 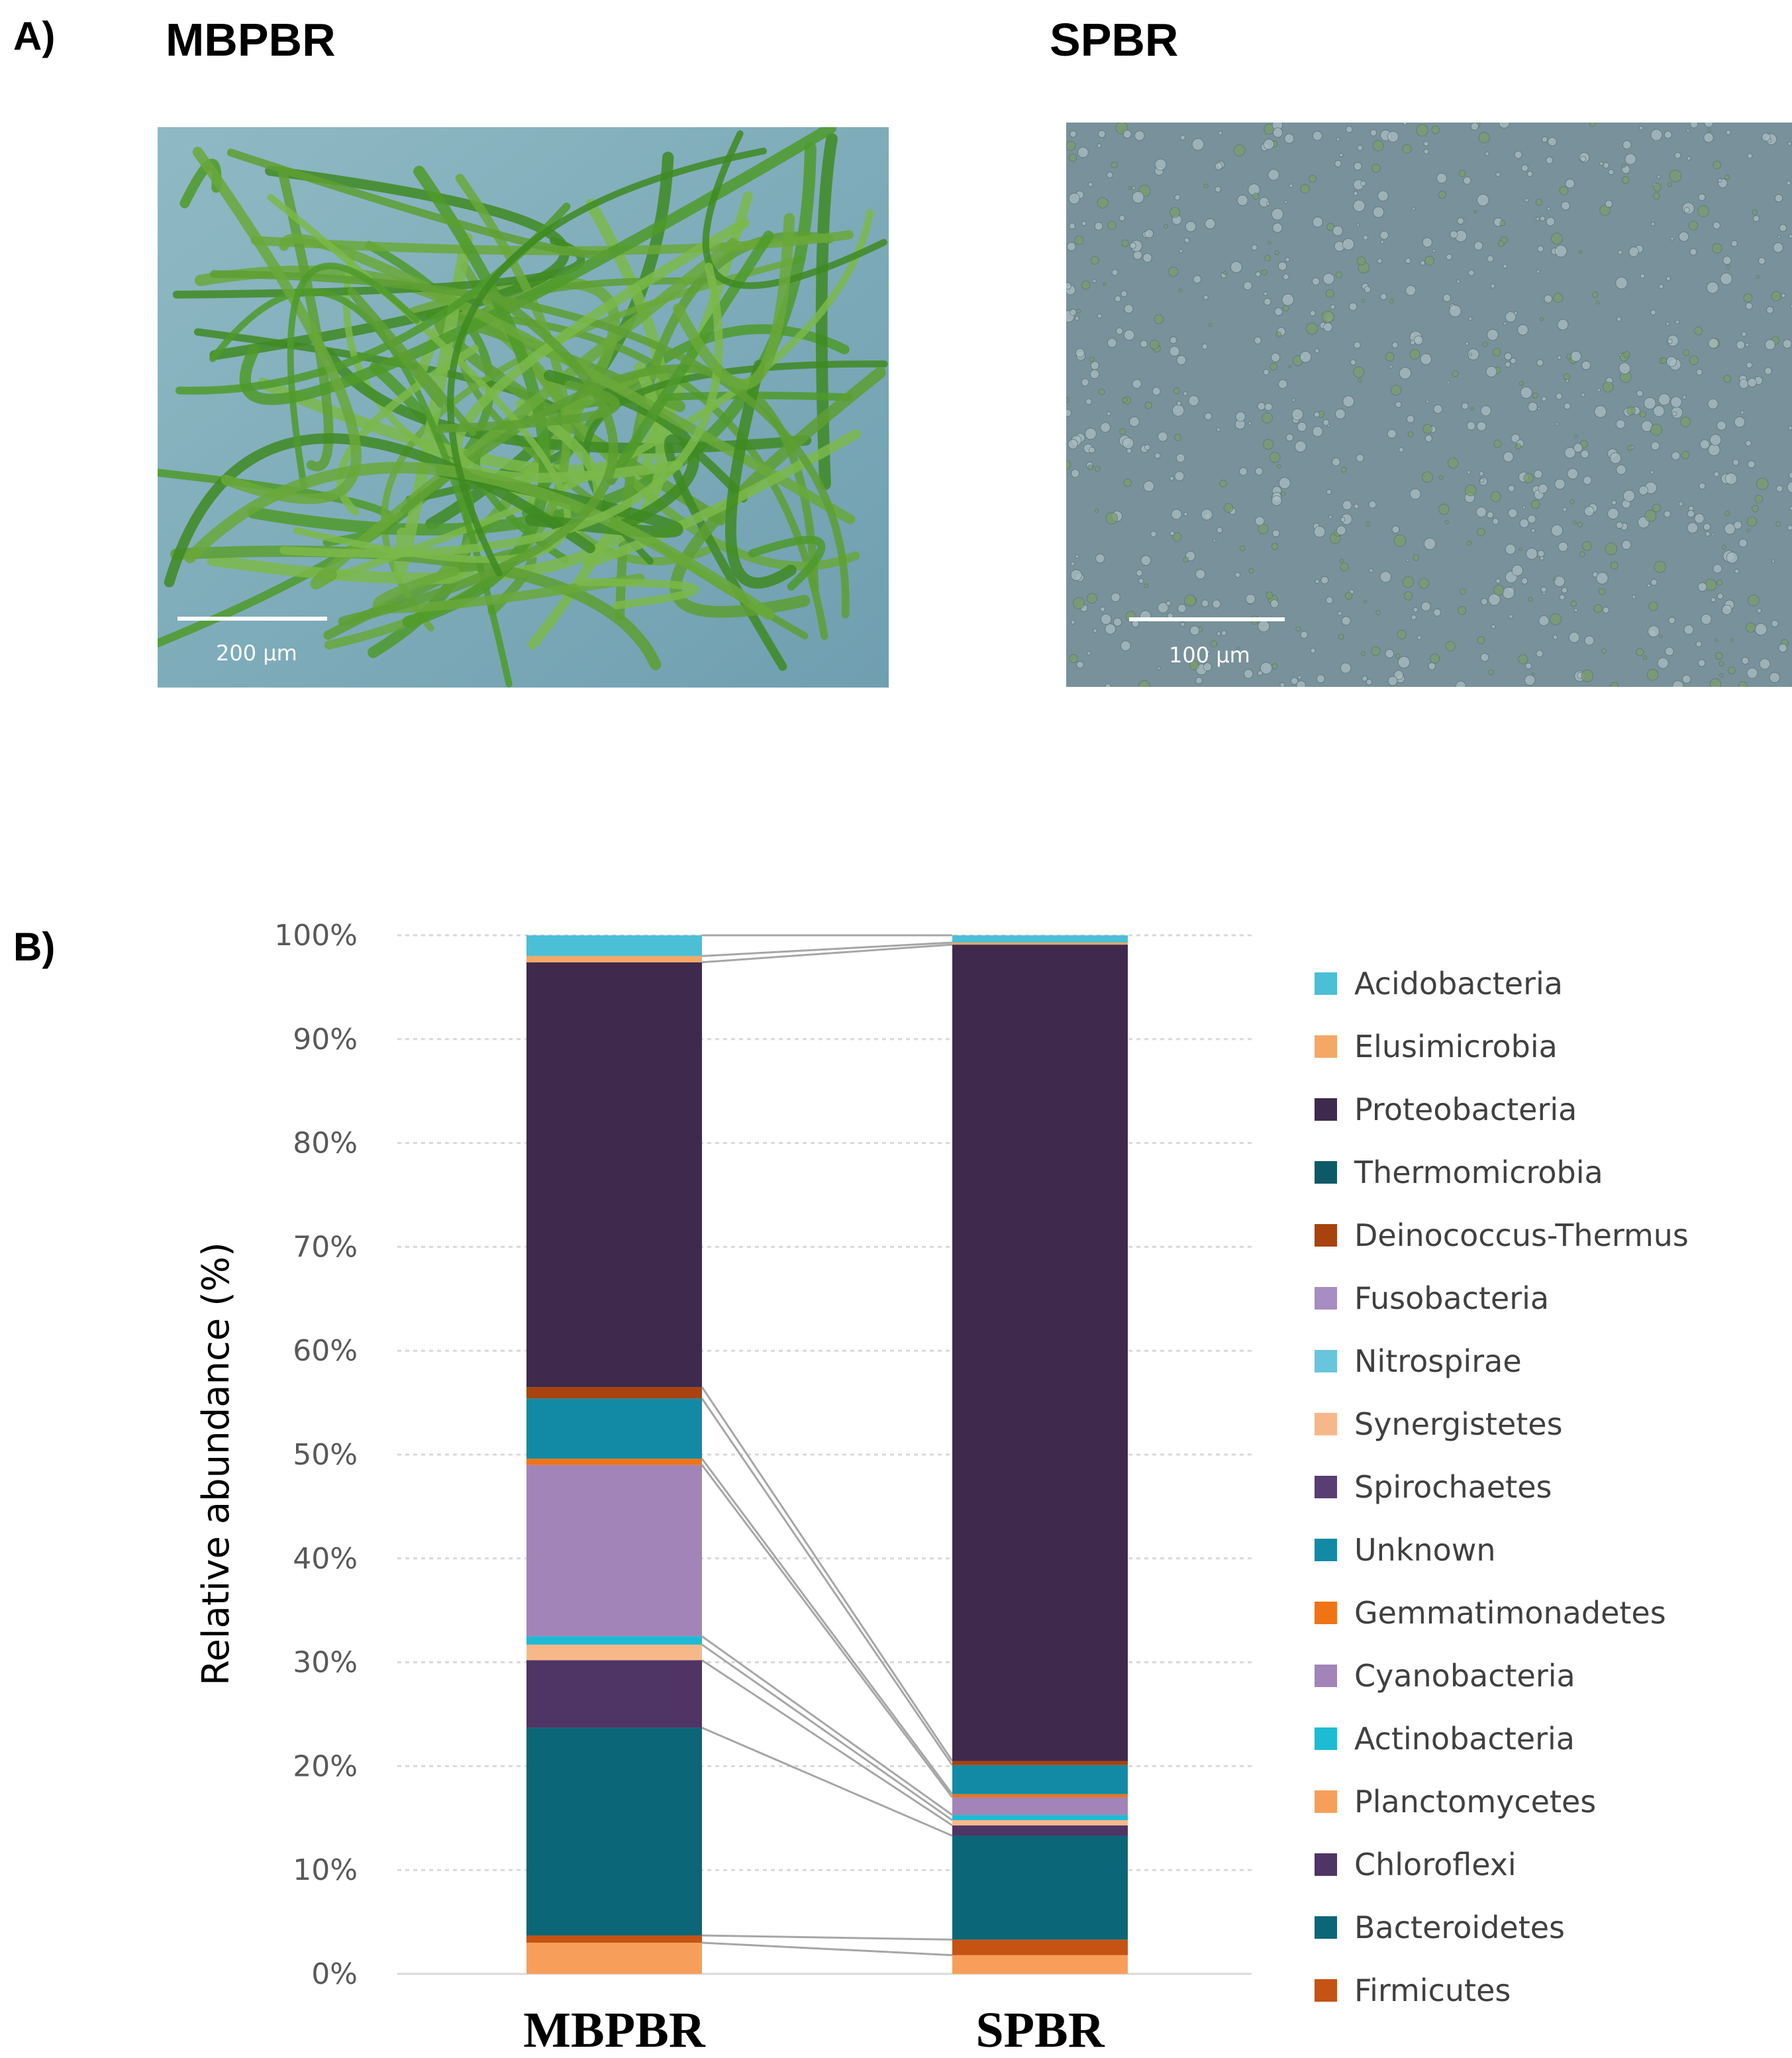 What do you see at coordinates (614, 959) in the screenshot?
I see `bar-segment-elusimicrobia-mbpbr` at bounding box center [614, 959].